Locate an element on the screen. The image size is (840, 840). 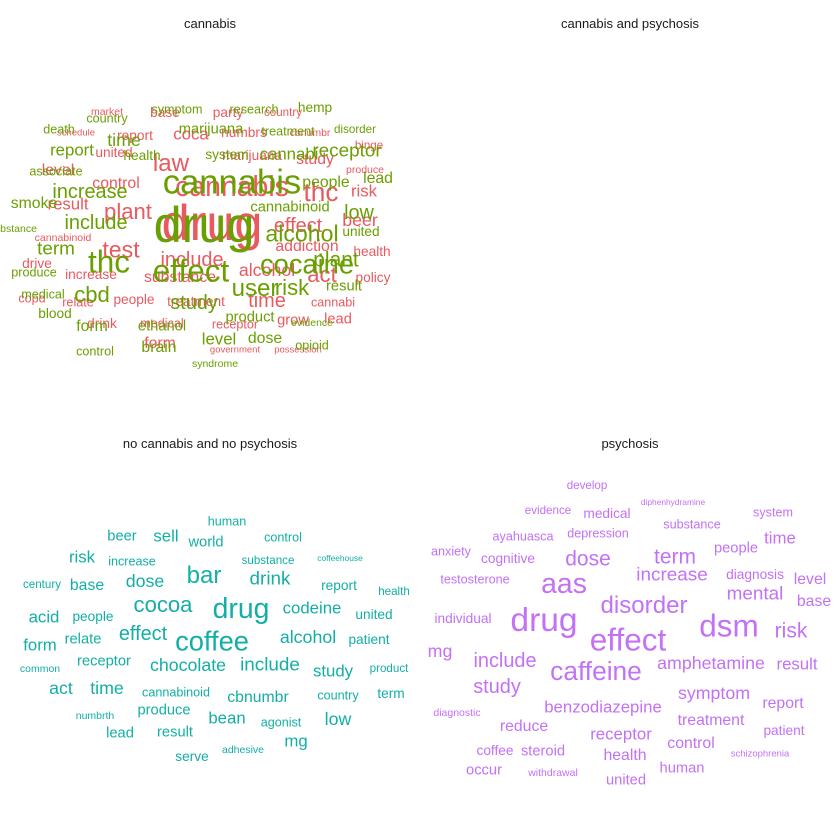
word-term: term is located at coordinates (56, 249).